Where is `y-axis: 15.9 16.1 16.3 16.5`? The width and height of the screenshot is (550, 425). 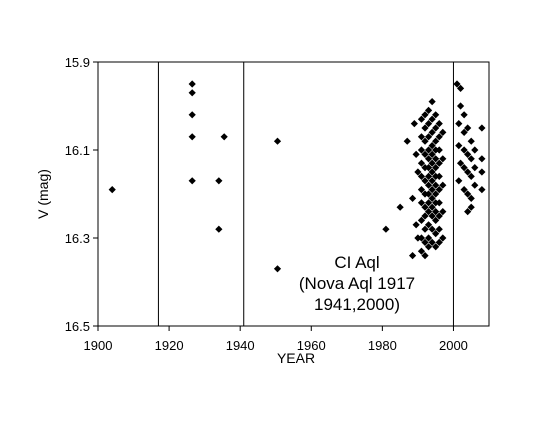
y-axis: 15.9 16.1 16.3 16.5 is located at coordinates (81, 194).